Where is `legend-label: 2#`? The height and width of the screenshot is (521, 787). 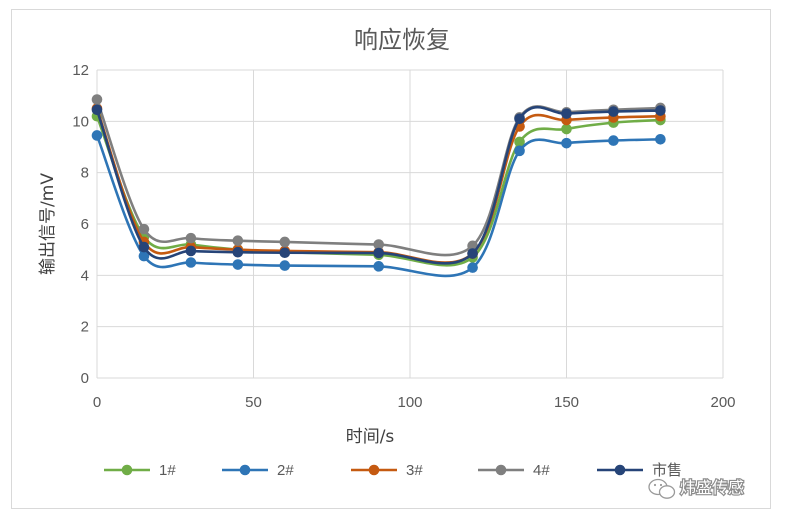
legend-label: 2# is located at coordinates (285, 470).